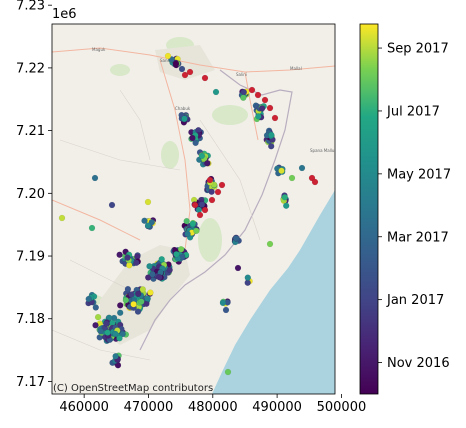  I want to click on x-tick-label: 480000, so click(213, 407).